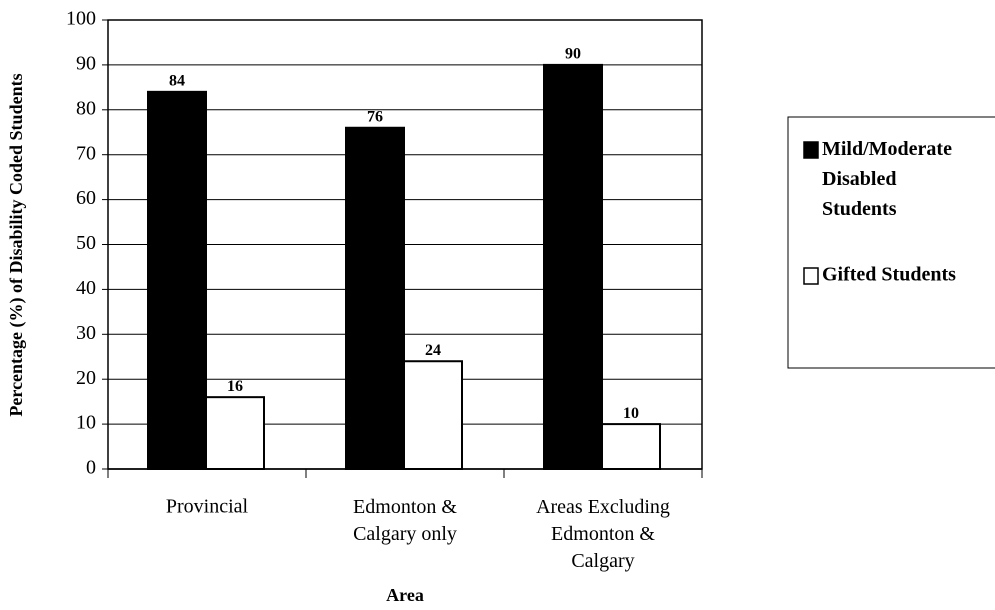 The height and width of the screenshot is (610, 995). Describe the element at coordinates (235, 386) in the screenshot. I see `data-label: 16` at that location.